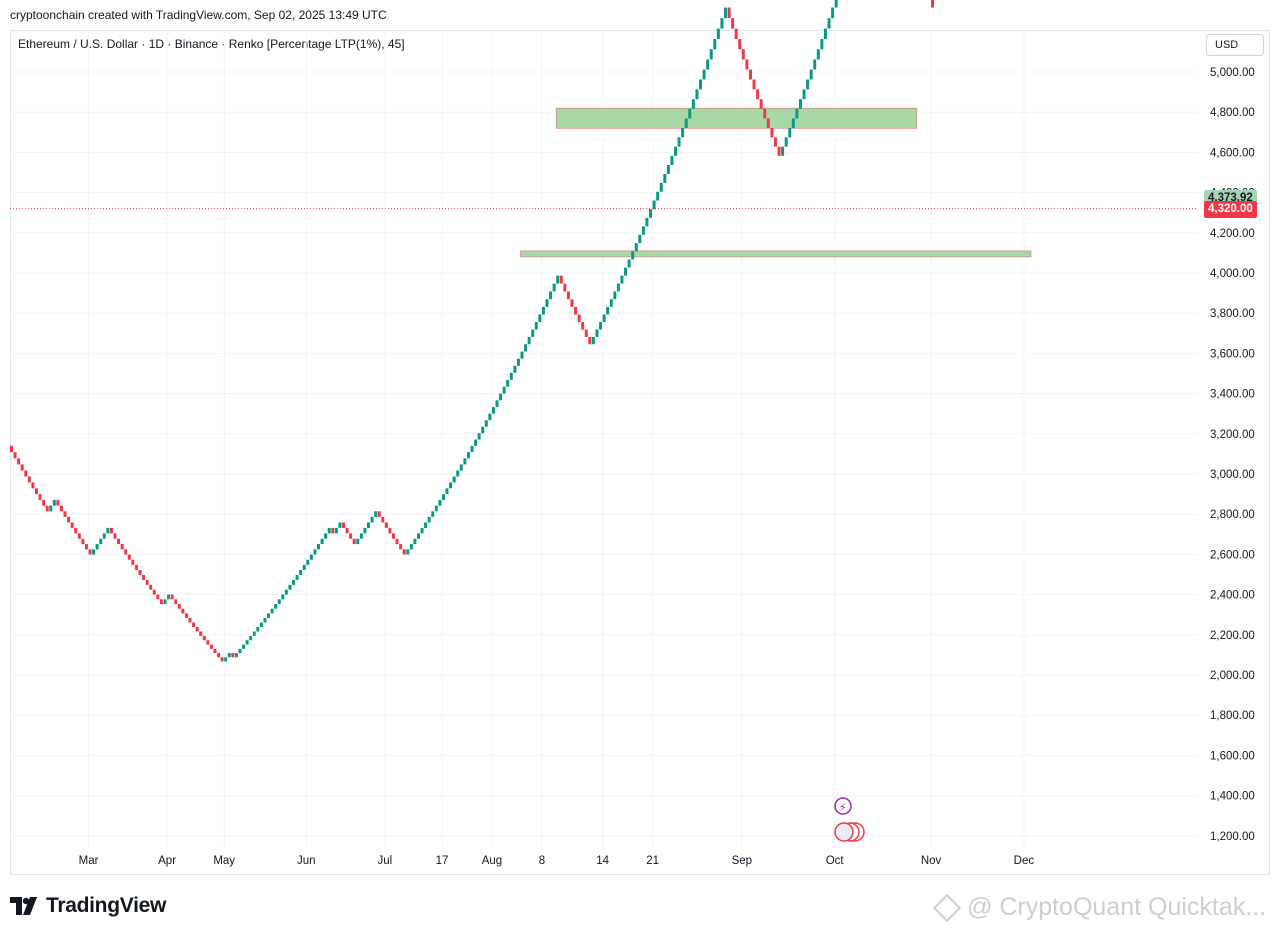  What do you see at coordinates (1232, 555) in the screenshot?
I see `price-tick-label: 2,600.00` at bounding box center [1232, 555].